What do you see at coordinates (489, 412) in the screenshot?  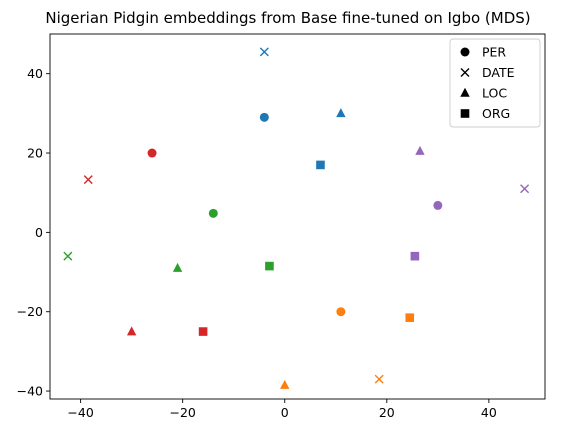 I see `x-tick-label: 40` at bounding box center [489, 412].